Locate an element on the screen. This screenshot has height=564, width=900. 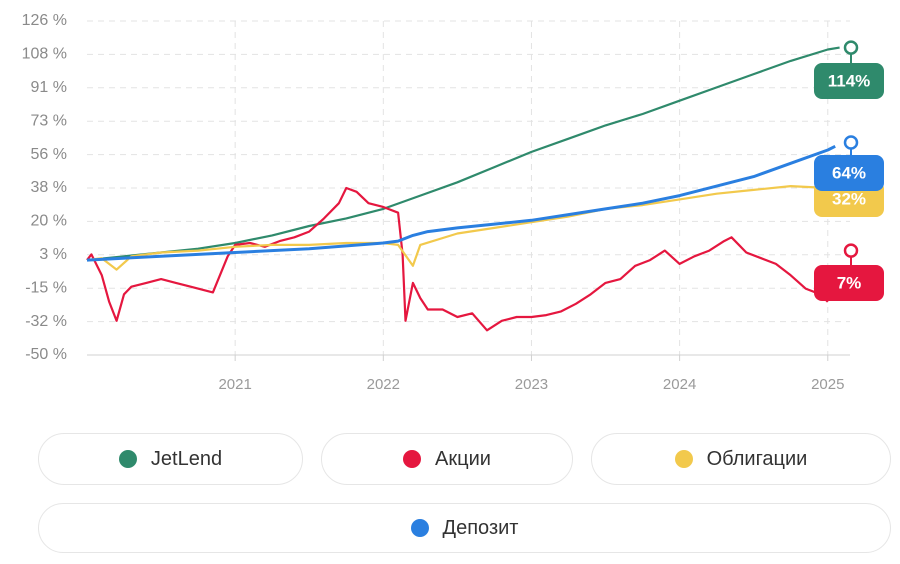
legend-label: Облигации is located at coordinates (757, 458).